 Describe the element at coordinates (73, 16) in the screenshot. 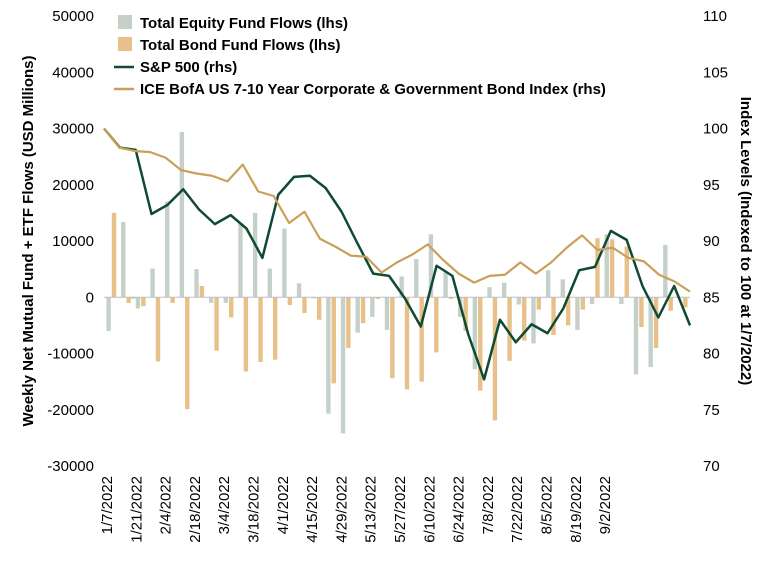

I see `left-tick-label: 50000` at that location.